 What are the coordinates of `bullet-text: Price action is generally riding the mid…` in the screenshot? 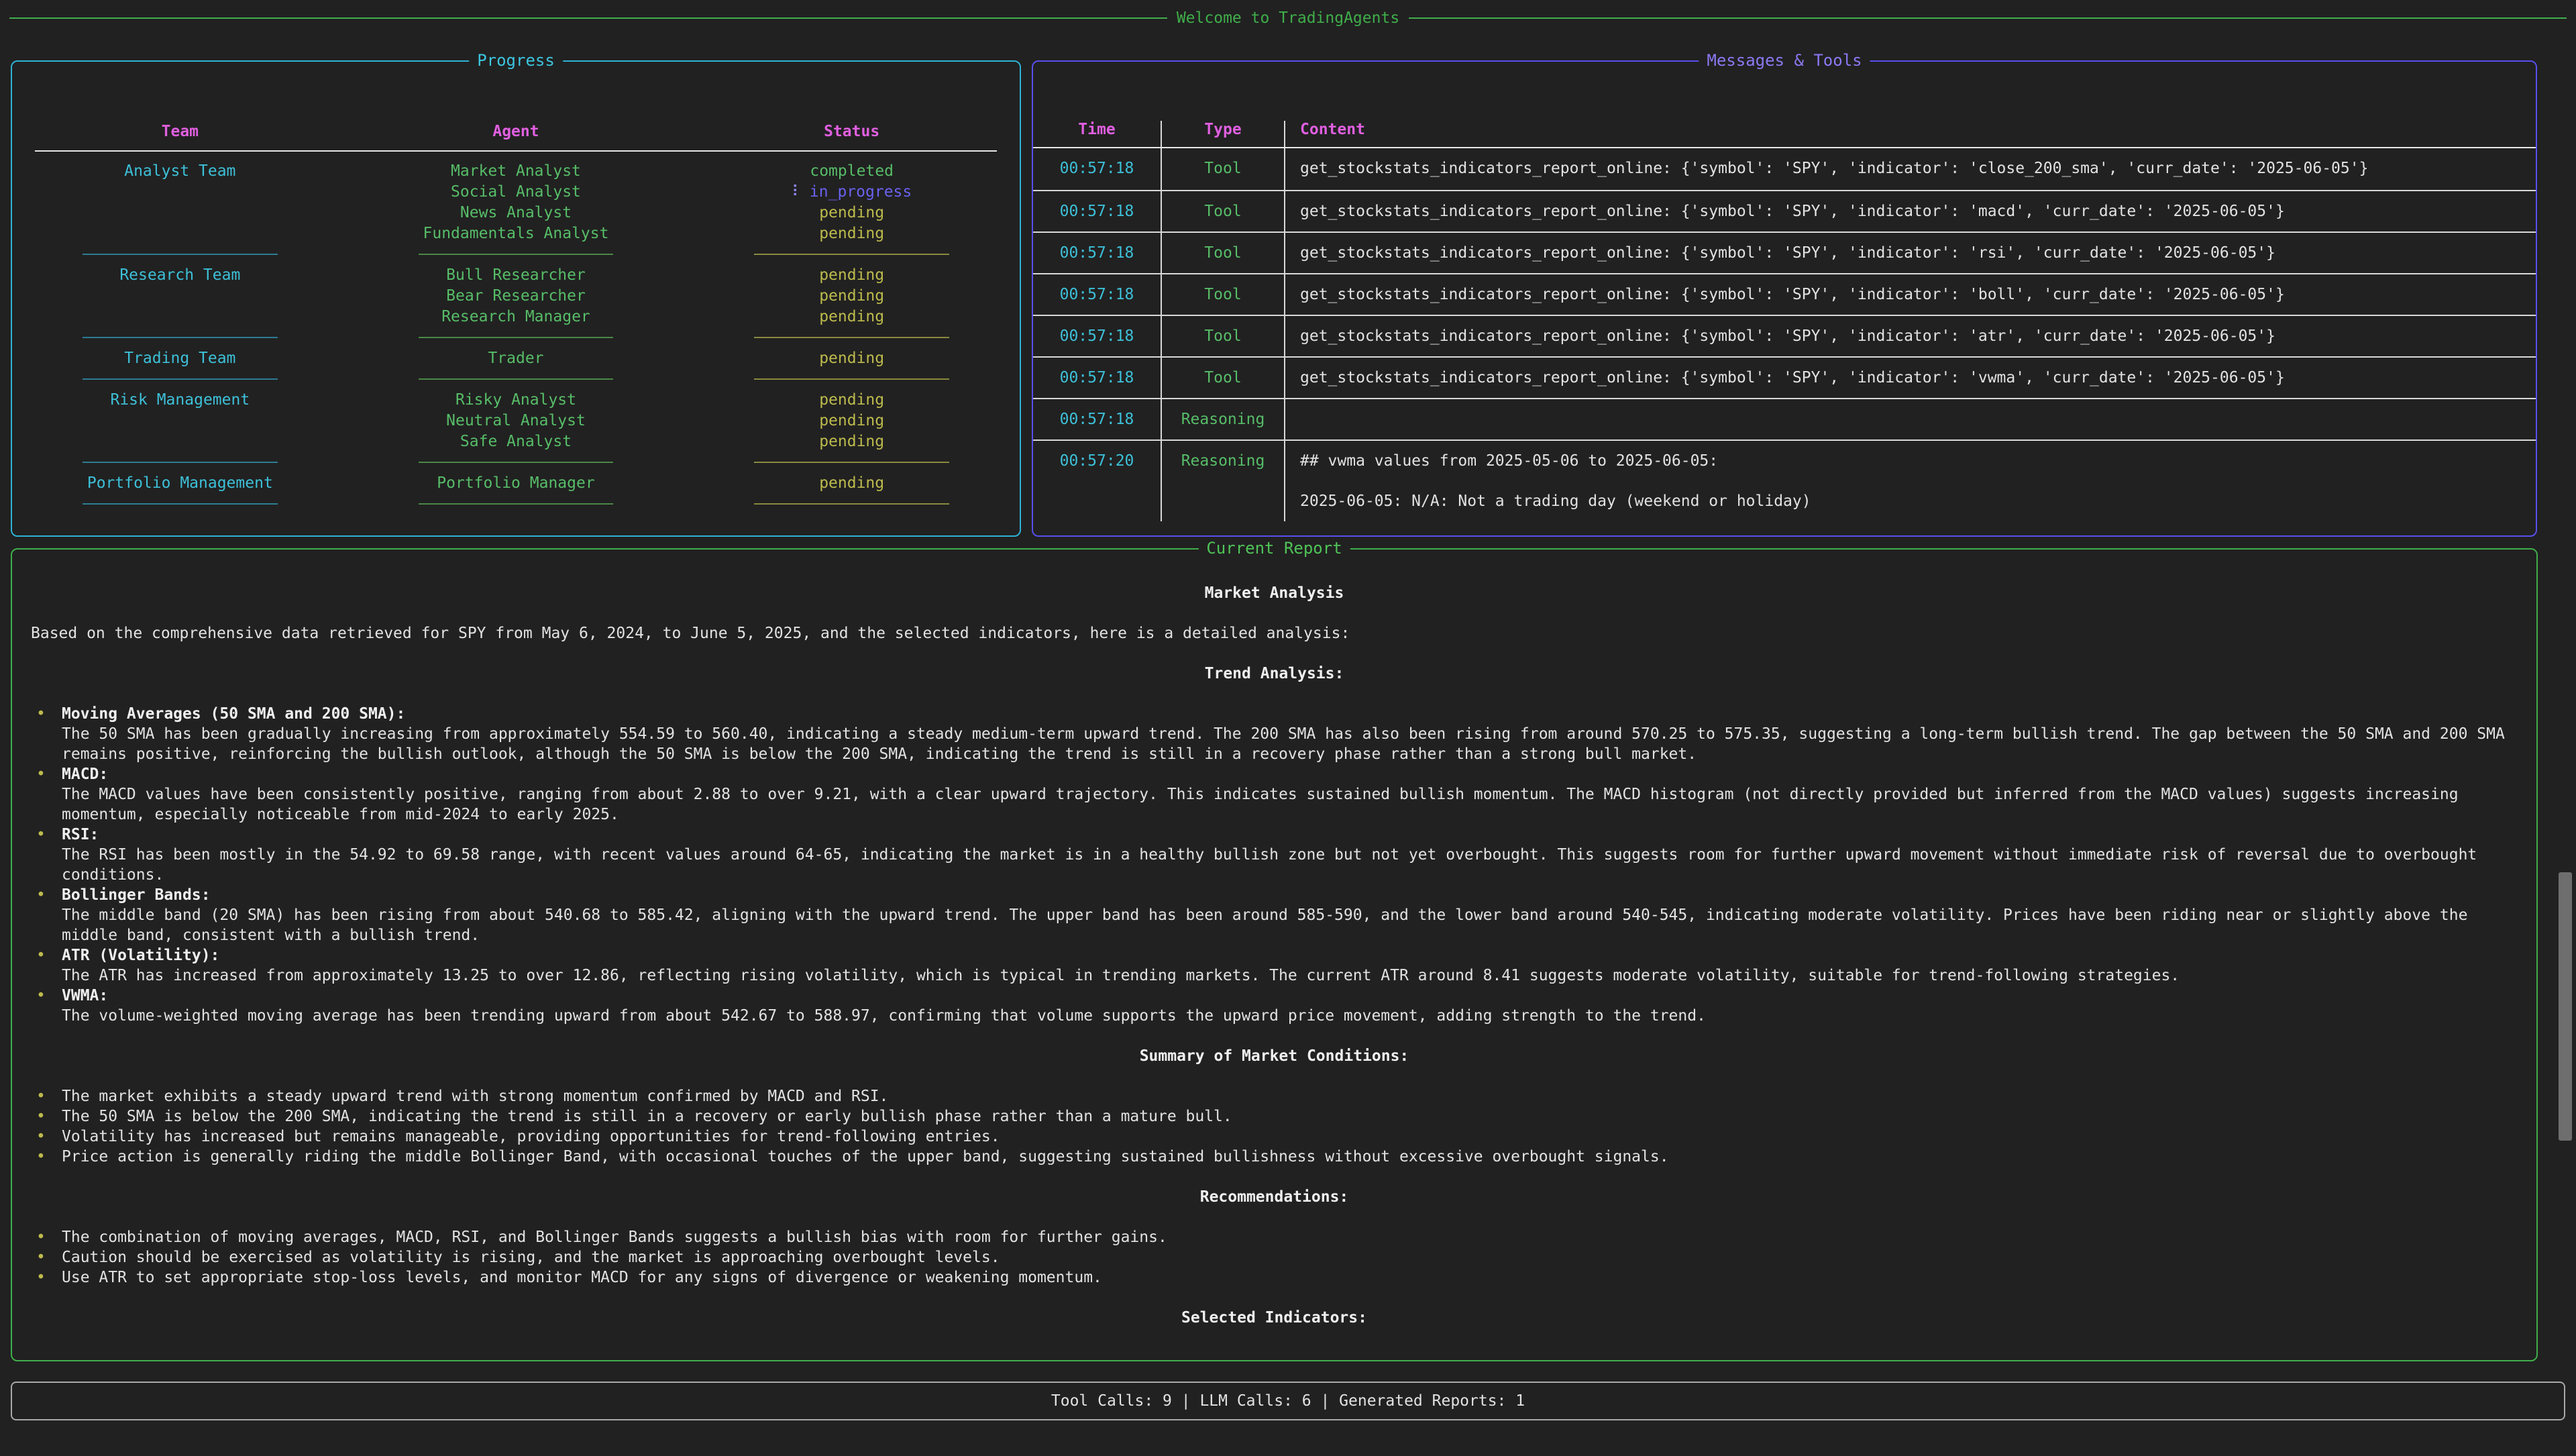 It's located at (865, 1156).